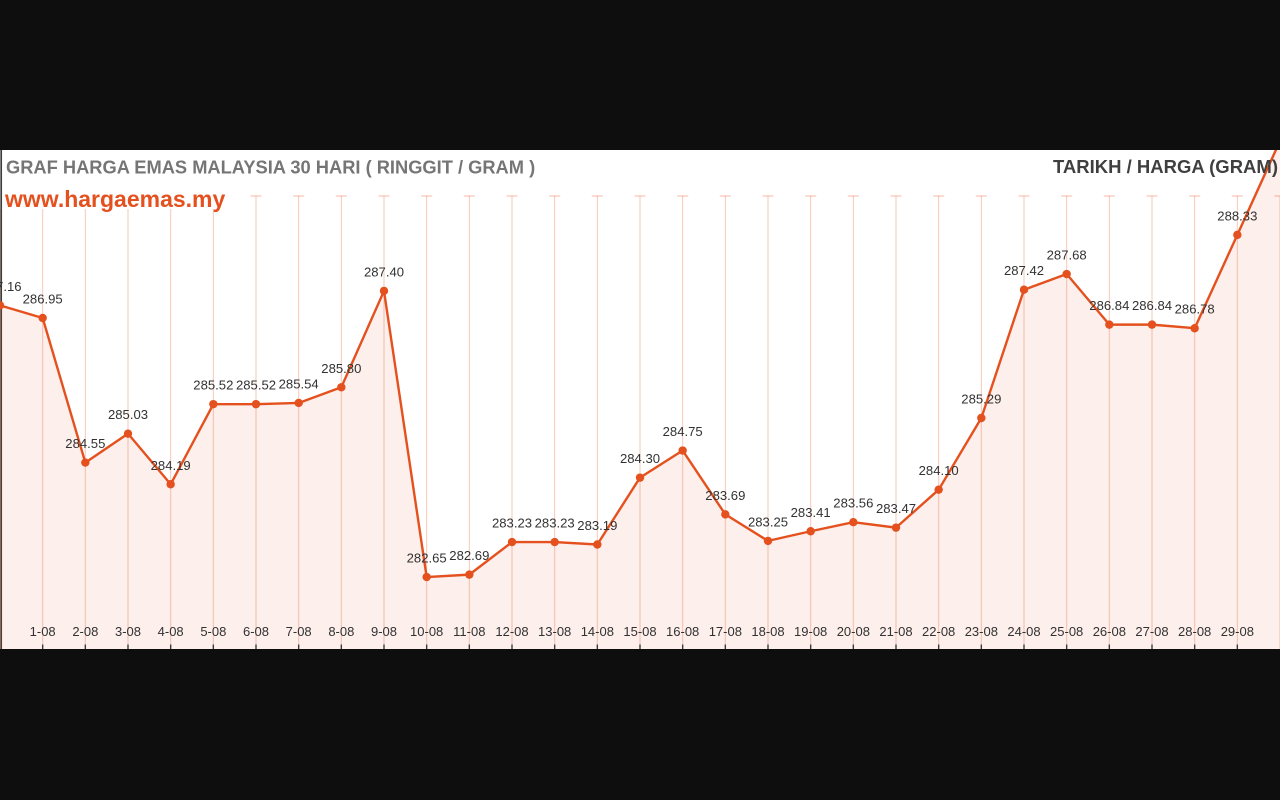 The height and width of the screenshot is (800, 1280). What do you see at coordinates (1066, 631) in the screenshot?
I see `svg-text: 25-08` at bounding box center [1066, 631].